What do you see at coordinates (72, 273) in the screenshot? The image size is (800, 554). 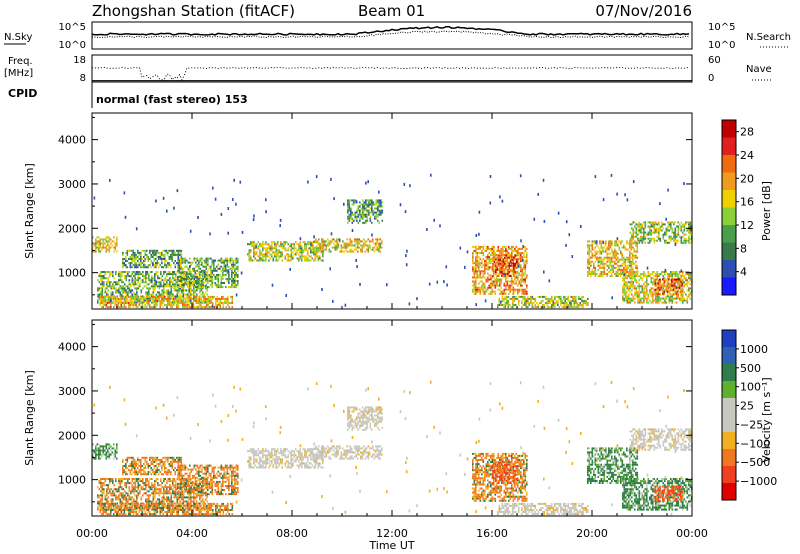 I see `y-tick-label: 1000` at bounding box center [72, 273].